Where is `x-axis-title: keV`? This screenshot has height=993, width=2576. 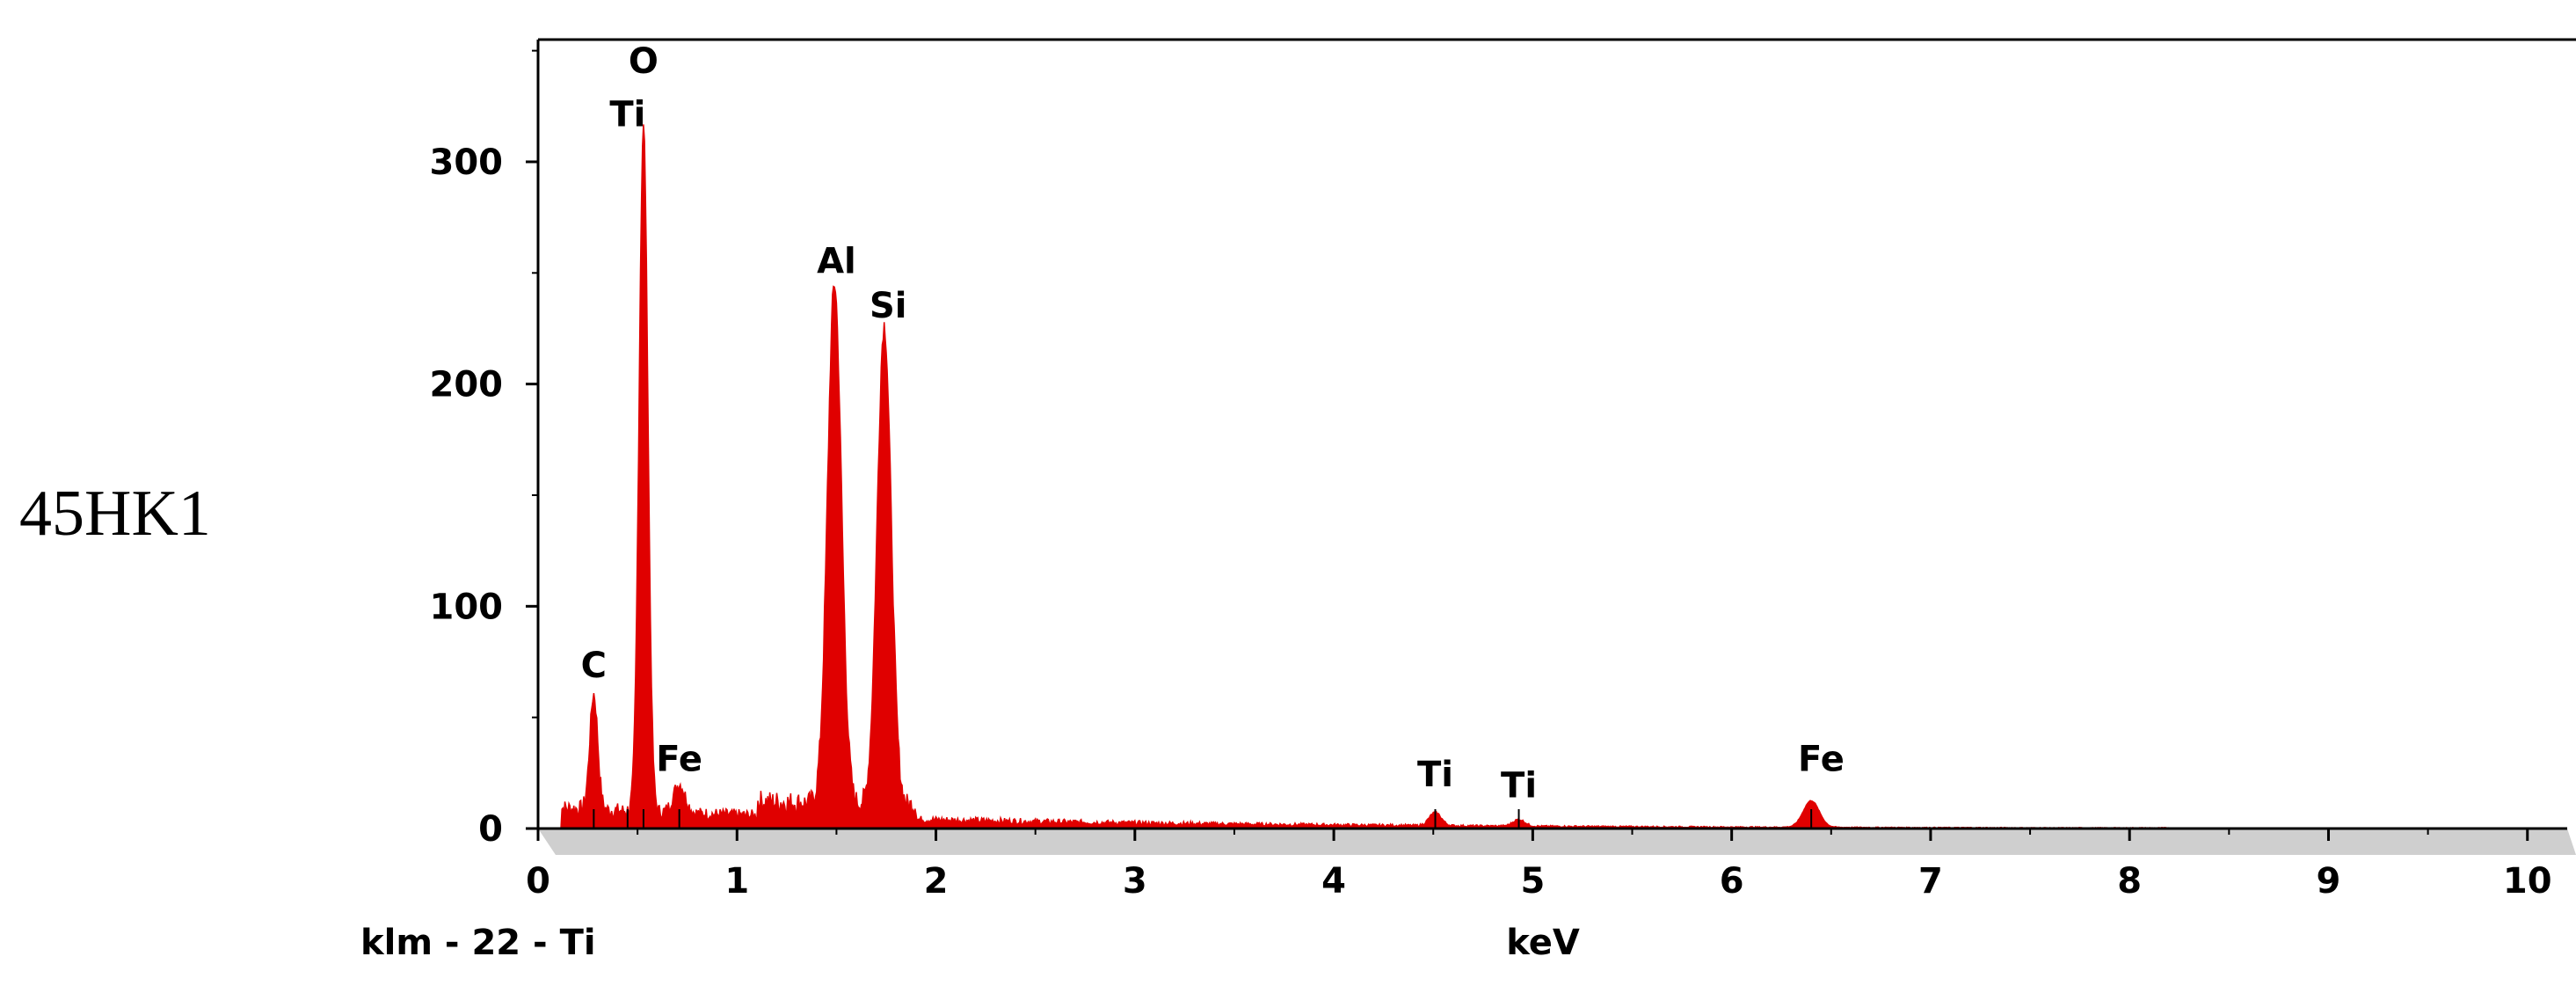 x-axis-title: keV is located at coordinates (1543, 943).